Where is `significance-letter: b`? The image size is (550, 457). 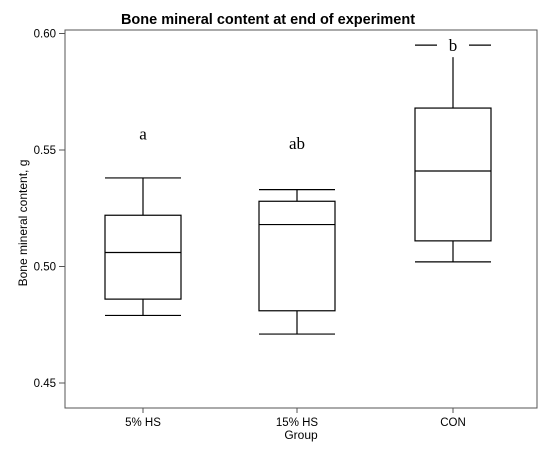 significance-letter: b is located at coordinates (453, 45).